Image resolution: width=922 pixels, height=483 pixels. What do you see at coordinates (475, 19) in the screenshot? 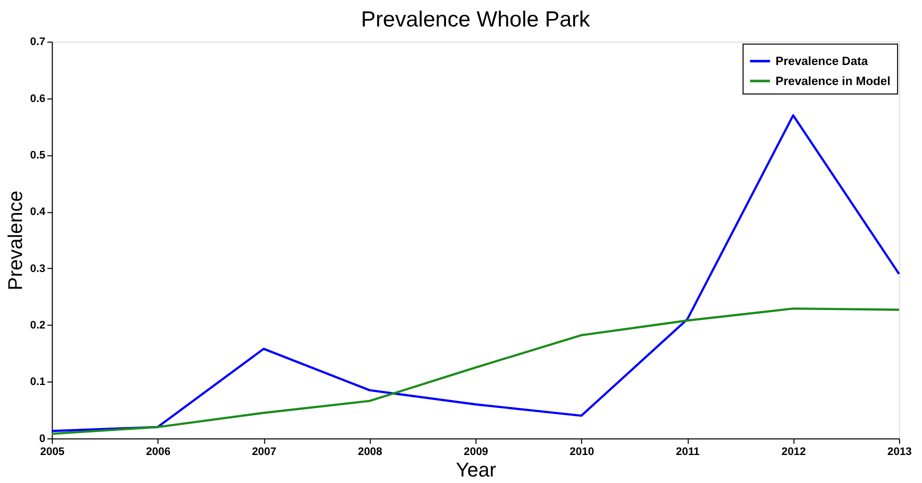
I see `chart-title: Prevalence Whole Park` at bounding box center [475, 19].